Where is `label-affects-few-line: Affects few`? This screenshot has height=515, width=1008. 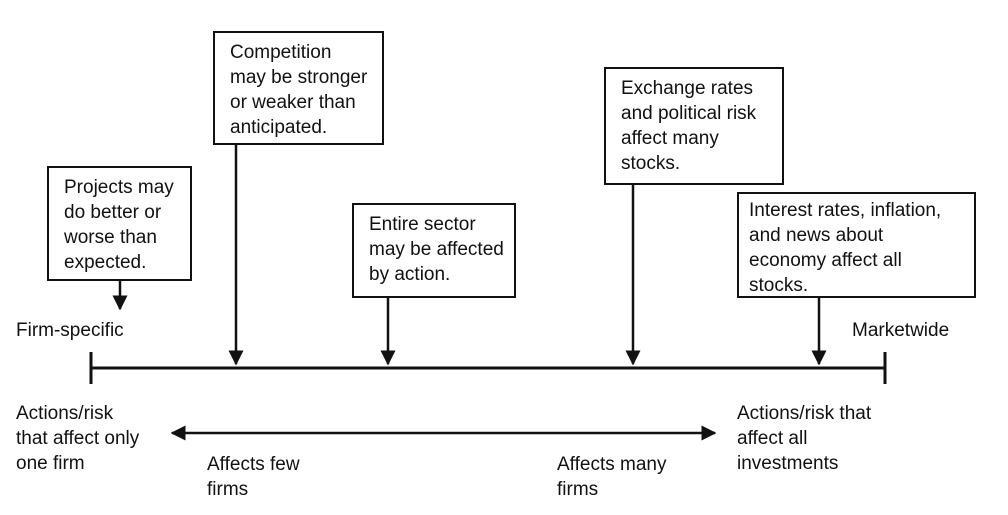
label-affects-few-line: Affects few is located at coordinates (253, 464).